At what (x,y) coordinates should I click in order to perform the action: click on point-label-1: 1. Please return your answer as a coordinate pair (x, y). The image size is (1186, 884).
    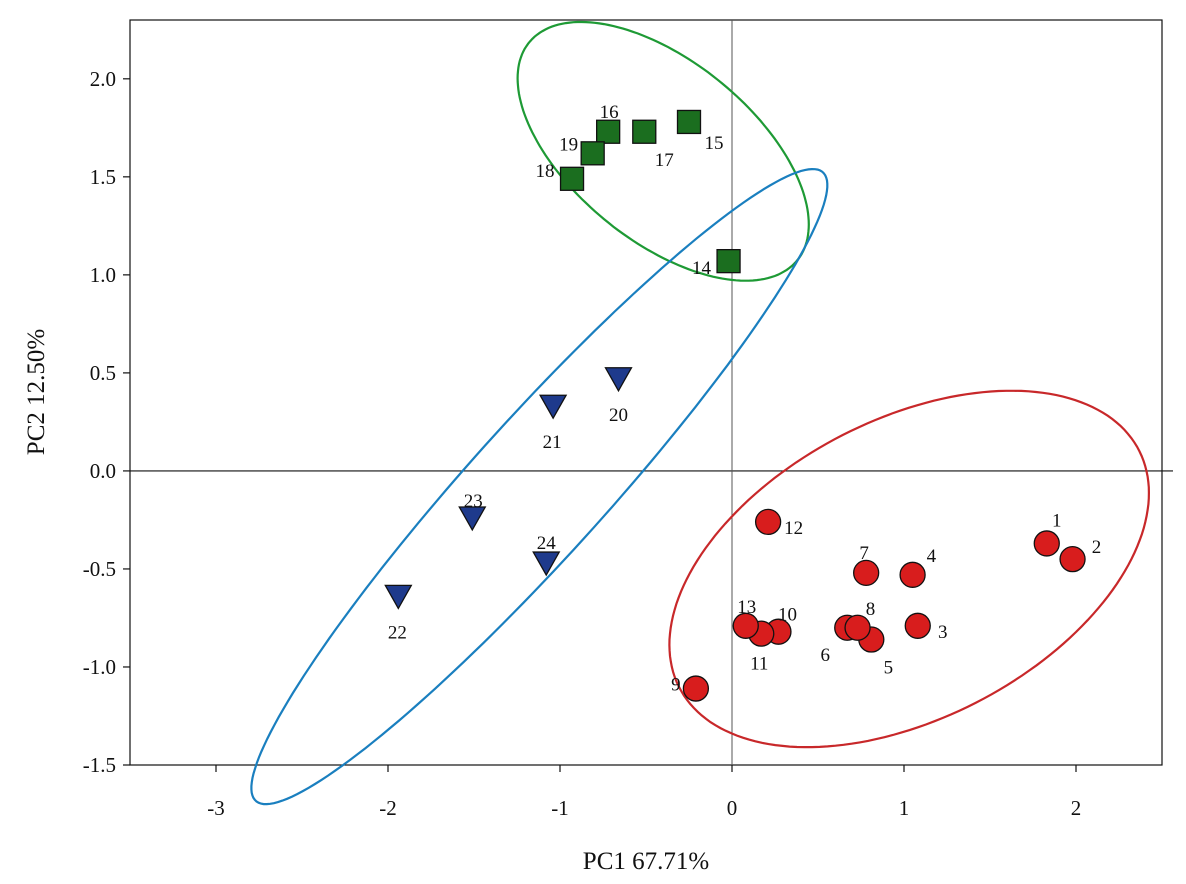
    Looking at the image, I should click on (1057, 520).